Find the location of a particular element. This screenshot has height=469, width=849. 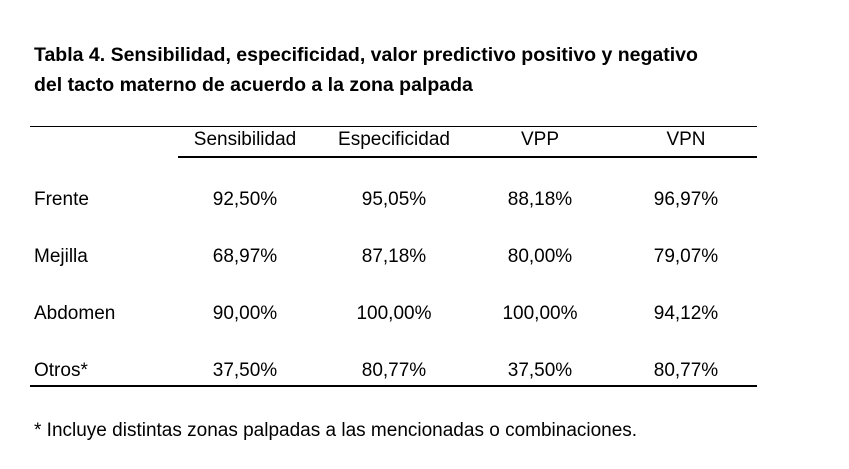

header-sensibilidad: Sensibilidad is located at coordinates (245, 139).